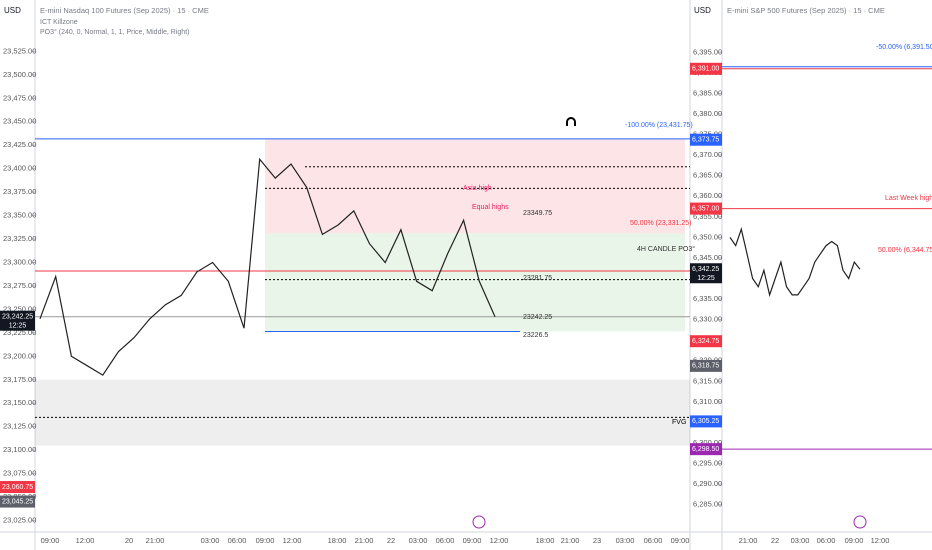  What do you see at coordinates (17, 501) in the screenshot?
I see `price-badge-label: 23,045.25` at bounding box center [17, 501].